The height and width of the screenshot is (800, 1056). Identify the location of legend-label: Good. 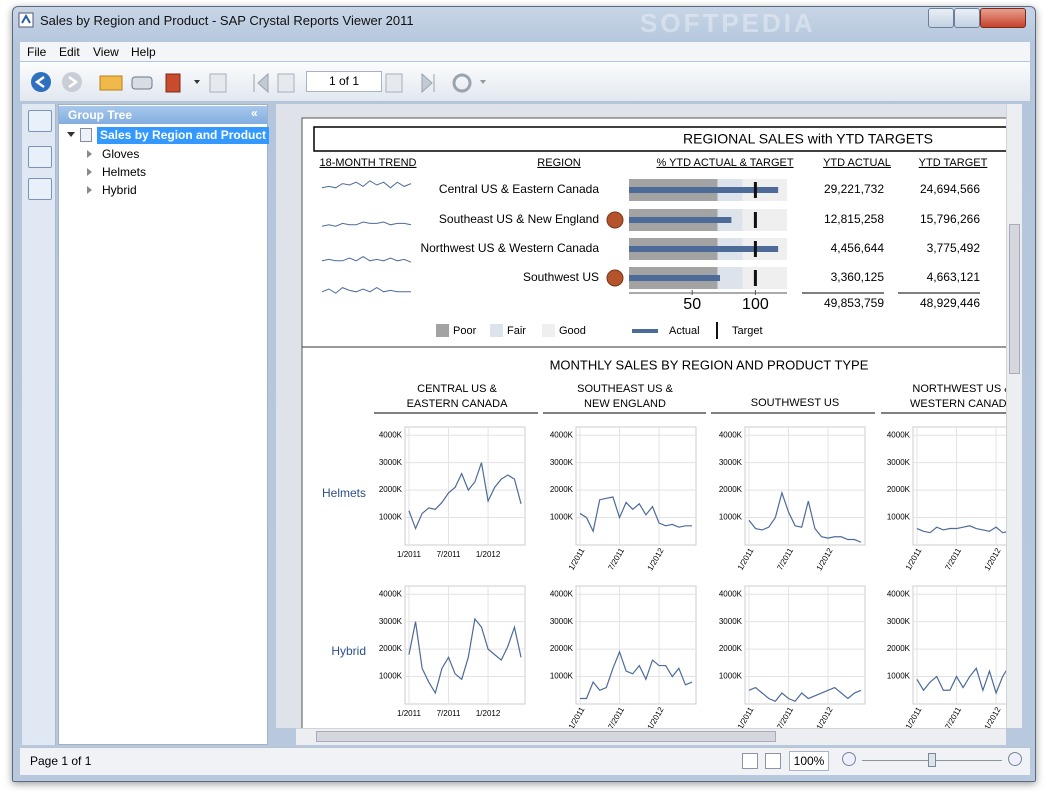
(572, 331).